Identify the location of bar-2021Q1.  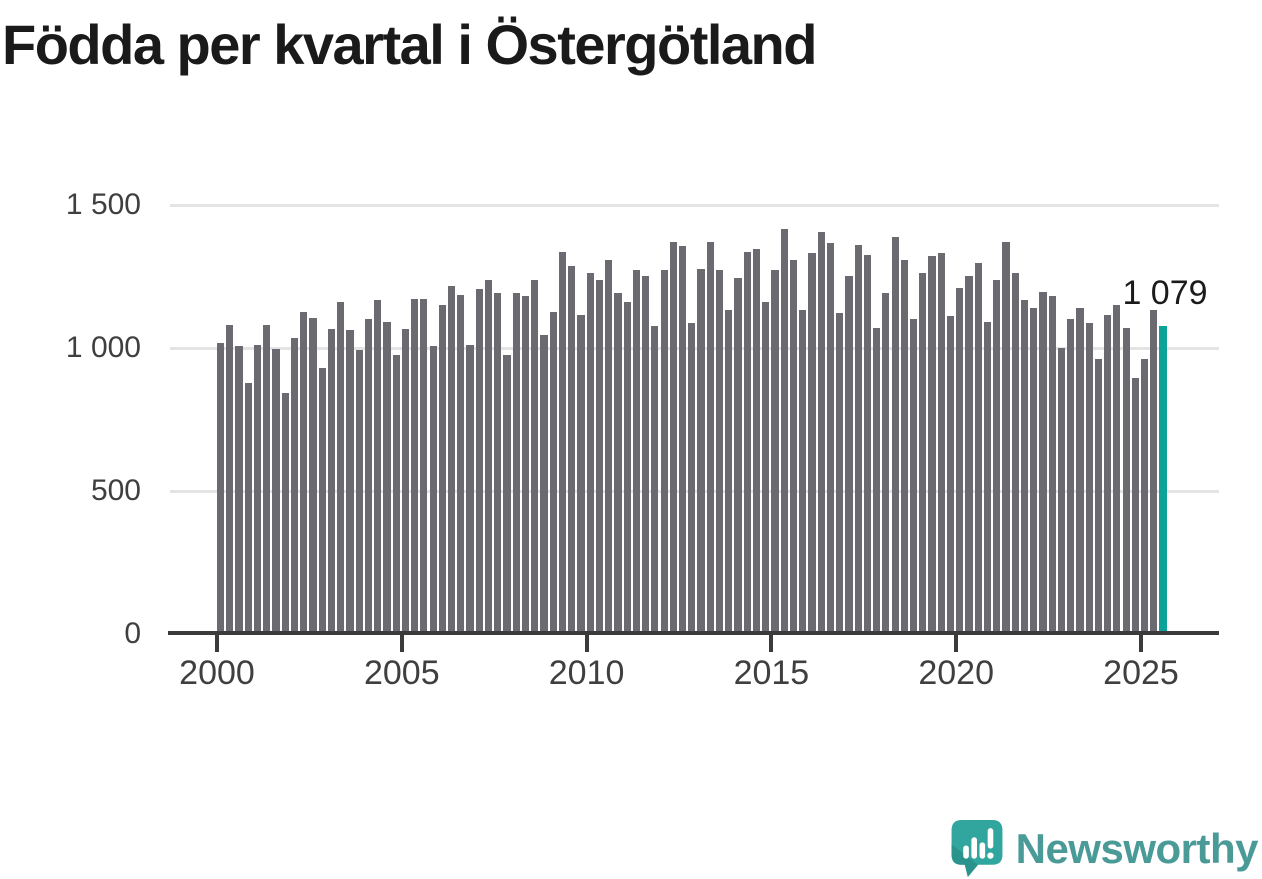
(997, 457).